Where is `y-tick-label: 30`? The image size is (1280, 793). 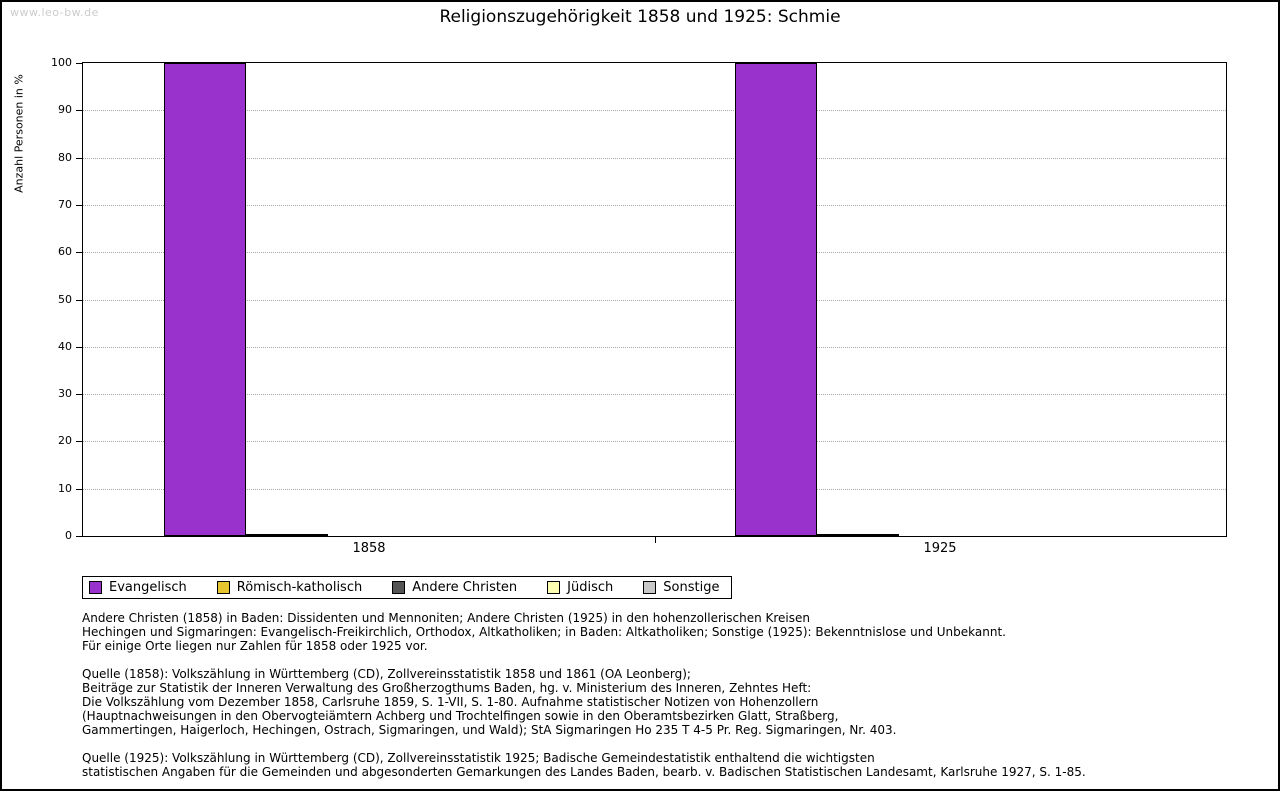
y-tick-label: 30 is located at coordinates (65, 393).